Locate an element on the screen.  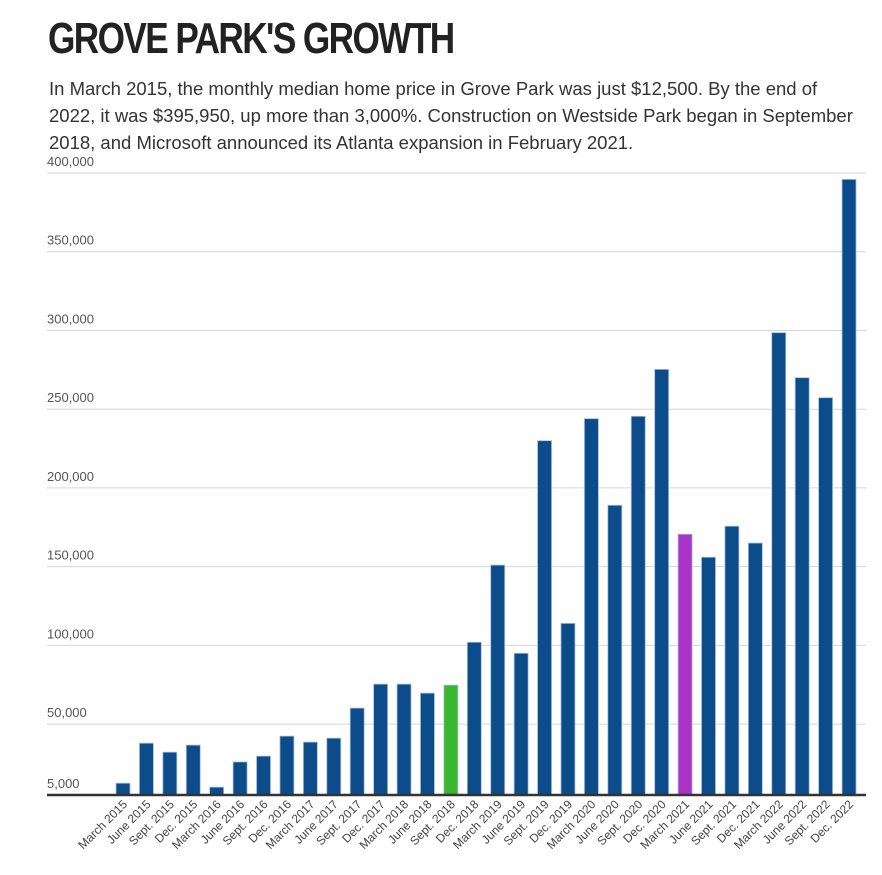
y-tick-label: 50,000 is located at coordinates (67, 712).